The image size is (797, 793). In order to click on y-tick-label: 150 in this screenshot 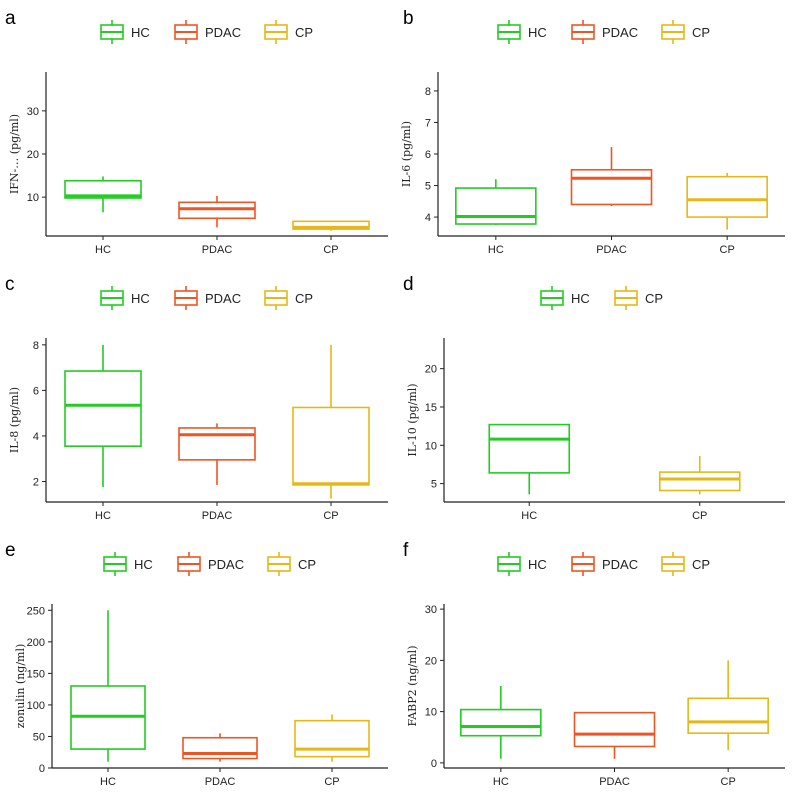, I will do `click(36, 674)`.